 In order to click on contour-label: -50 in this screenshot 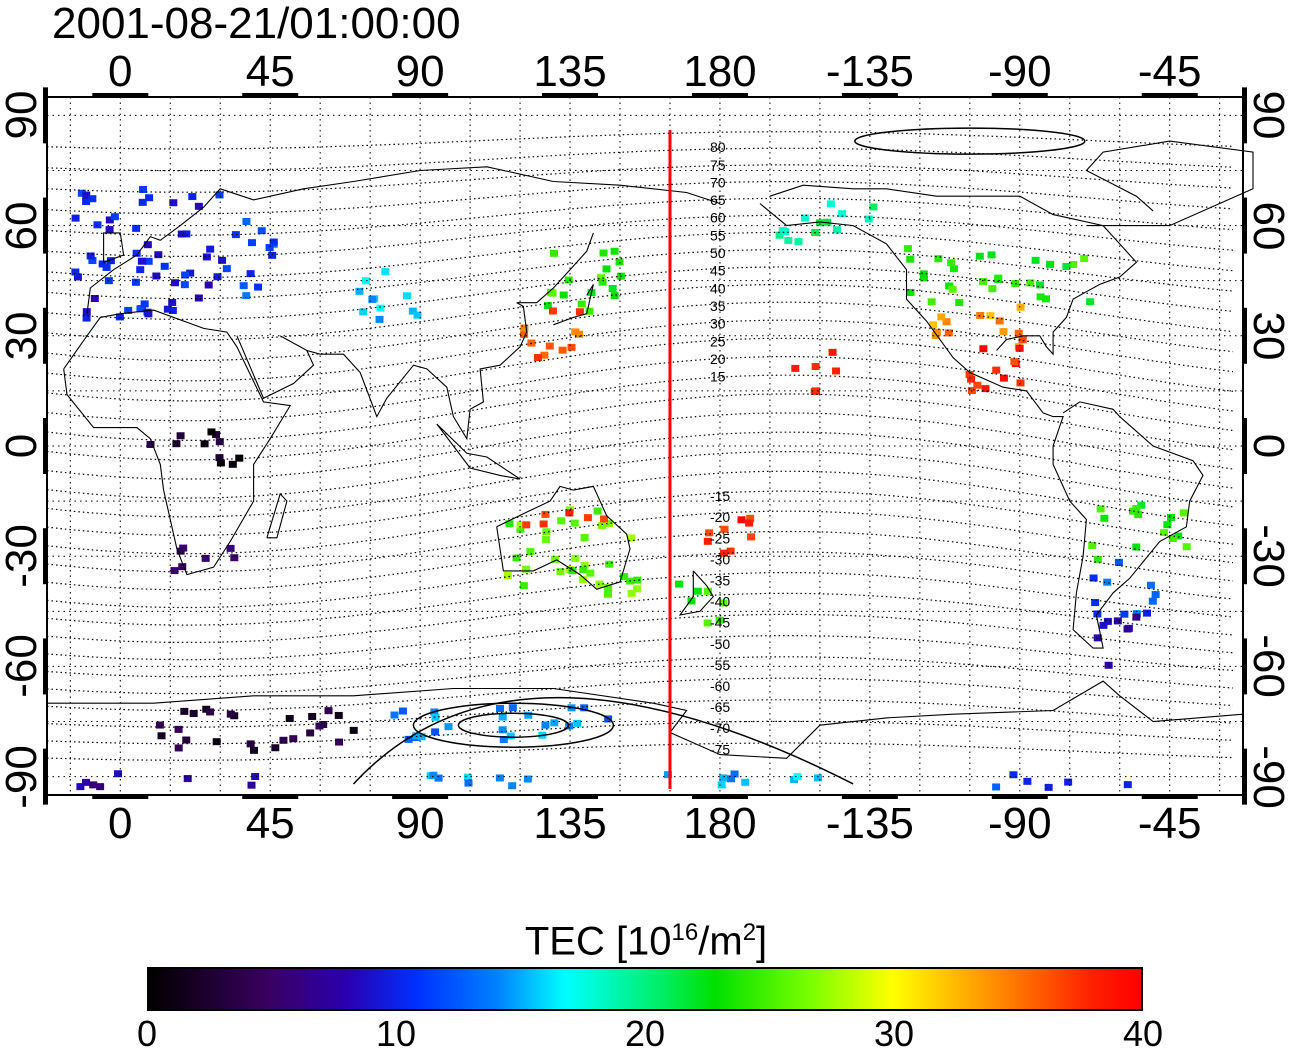, I will do `click(720, 644)`.